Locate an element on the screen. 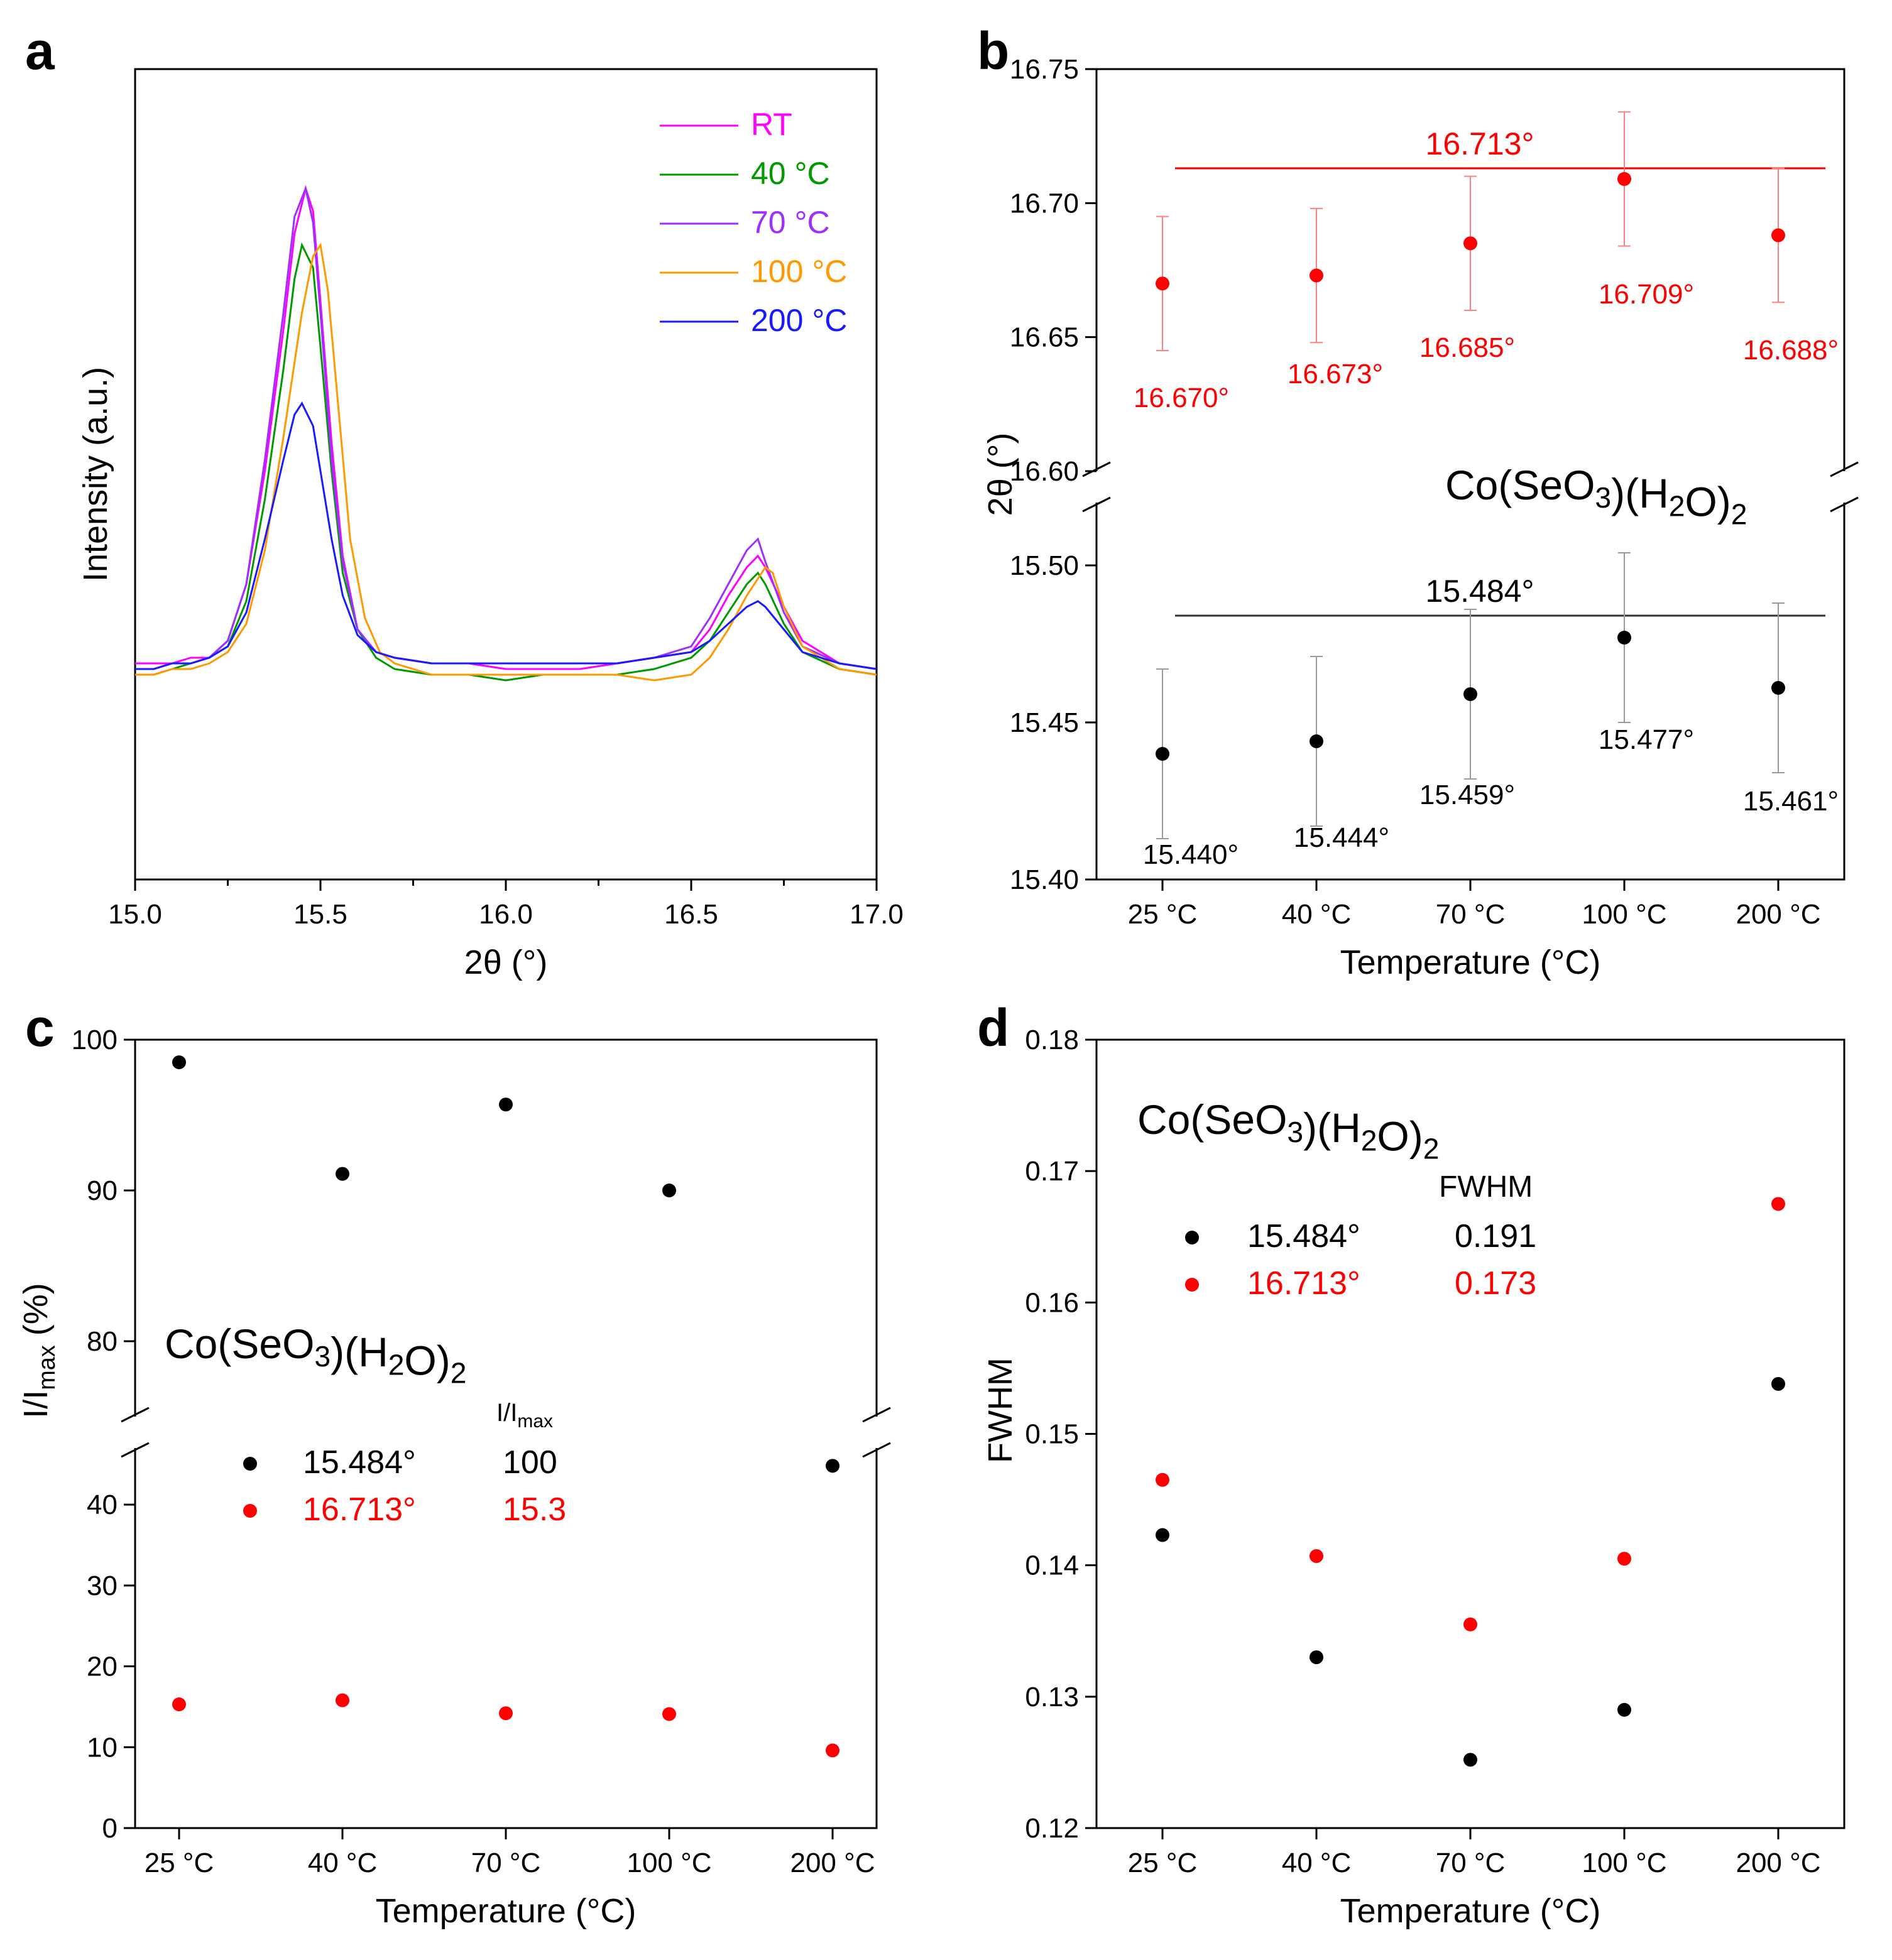 The width and height of the screenshot is (1892, 1960). x-tick-label-b: 100 °C is located at coordinates (1624, 914).